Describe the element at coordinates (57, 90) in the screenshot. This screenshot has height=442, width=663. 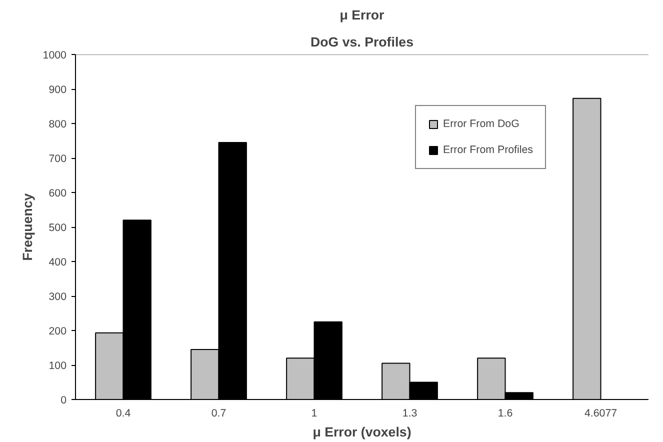
I see `y-tick-label: 900` at that location.